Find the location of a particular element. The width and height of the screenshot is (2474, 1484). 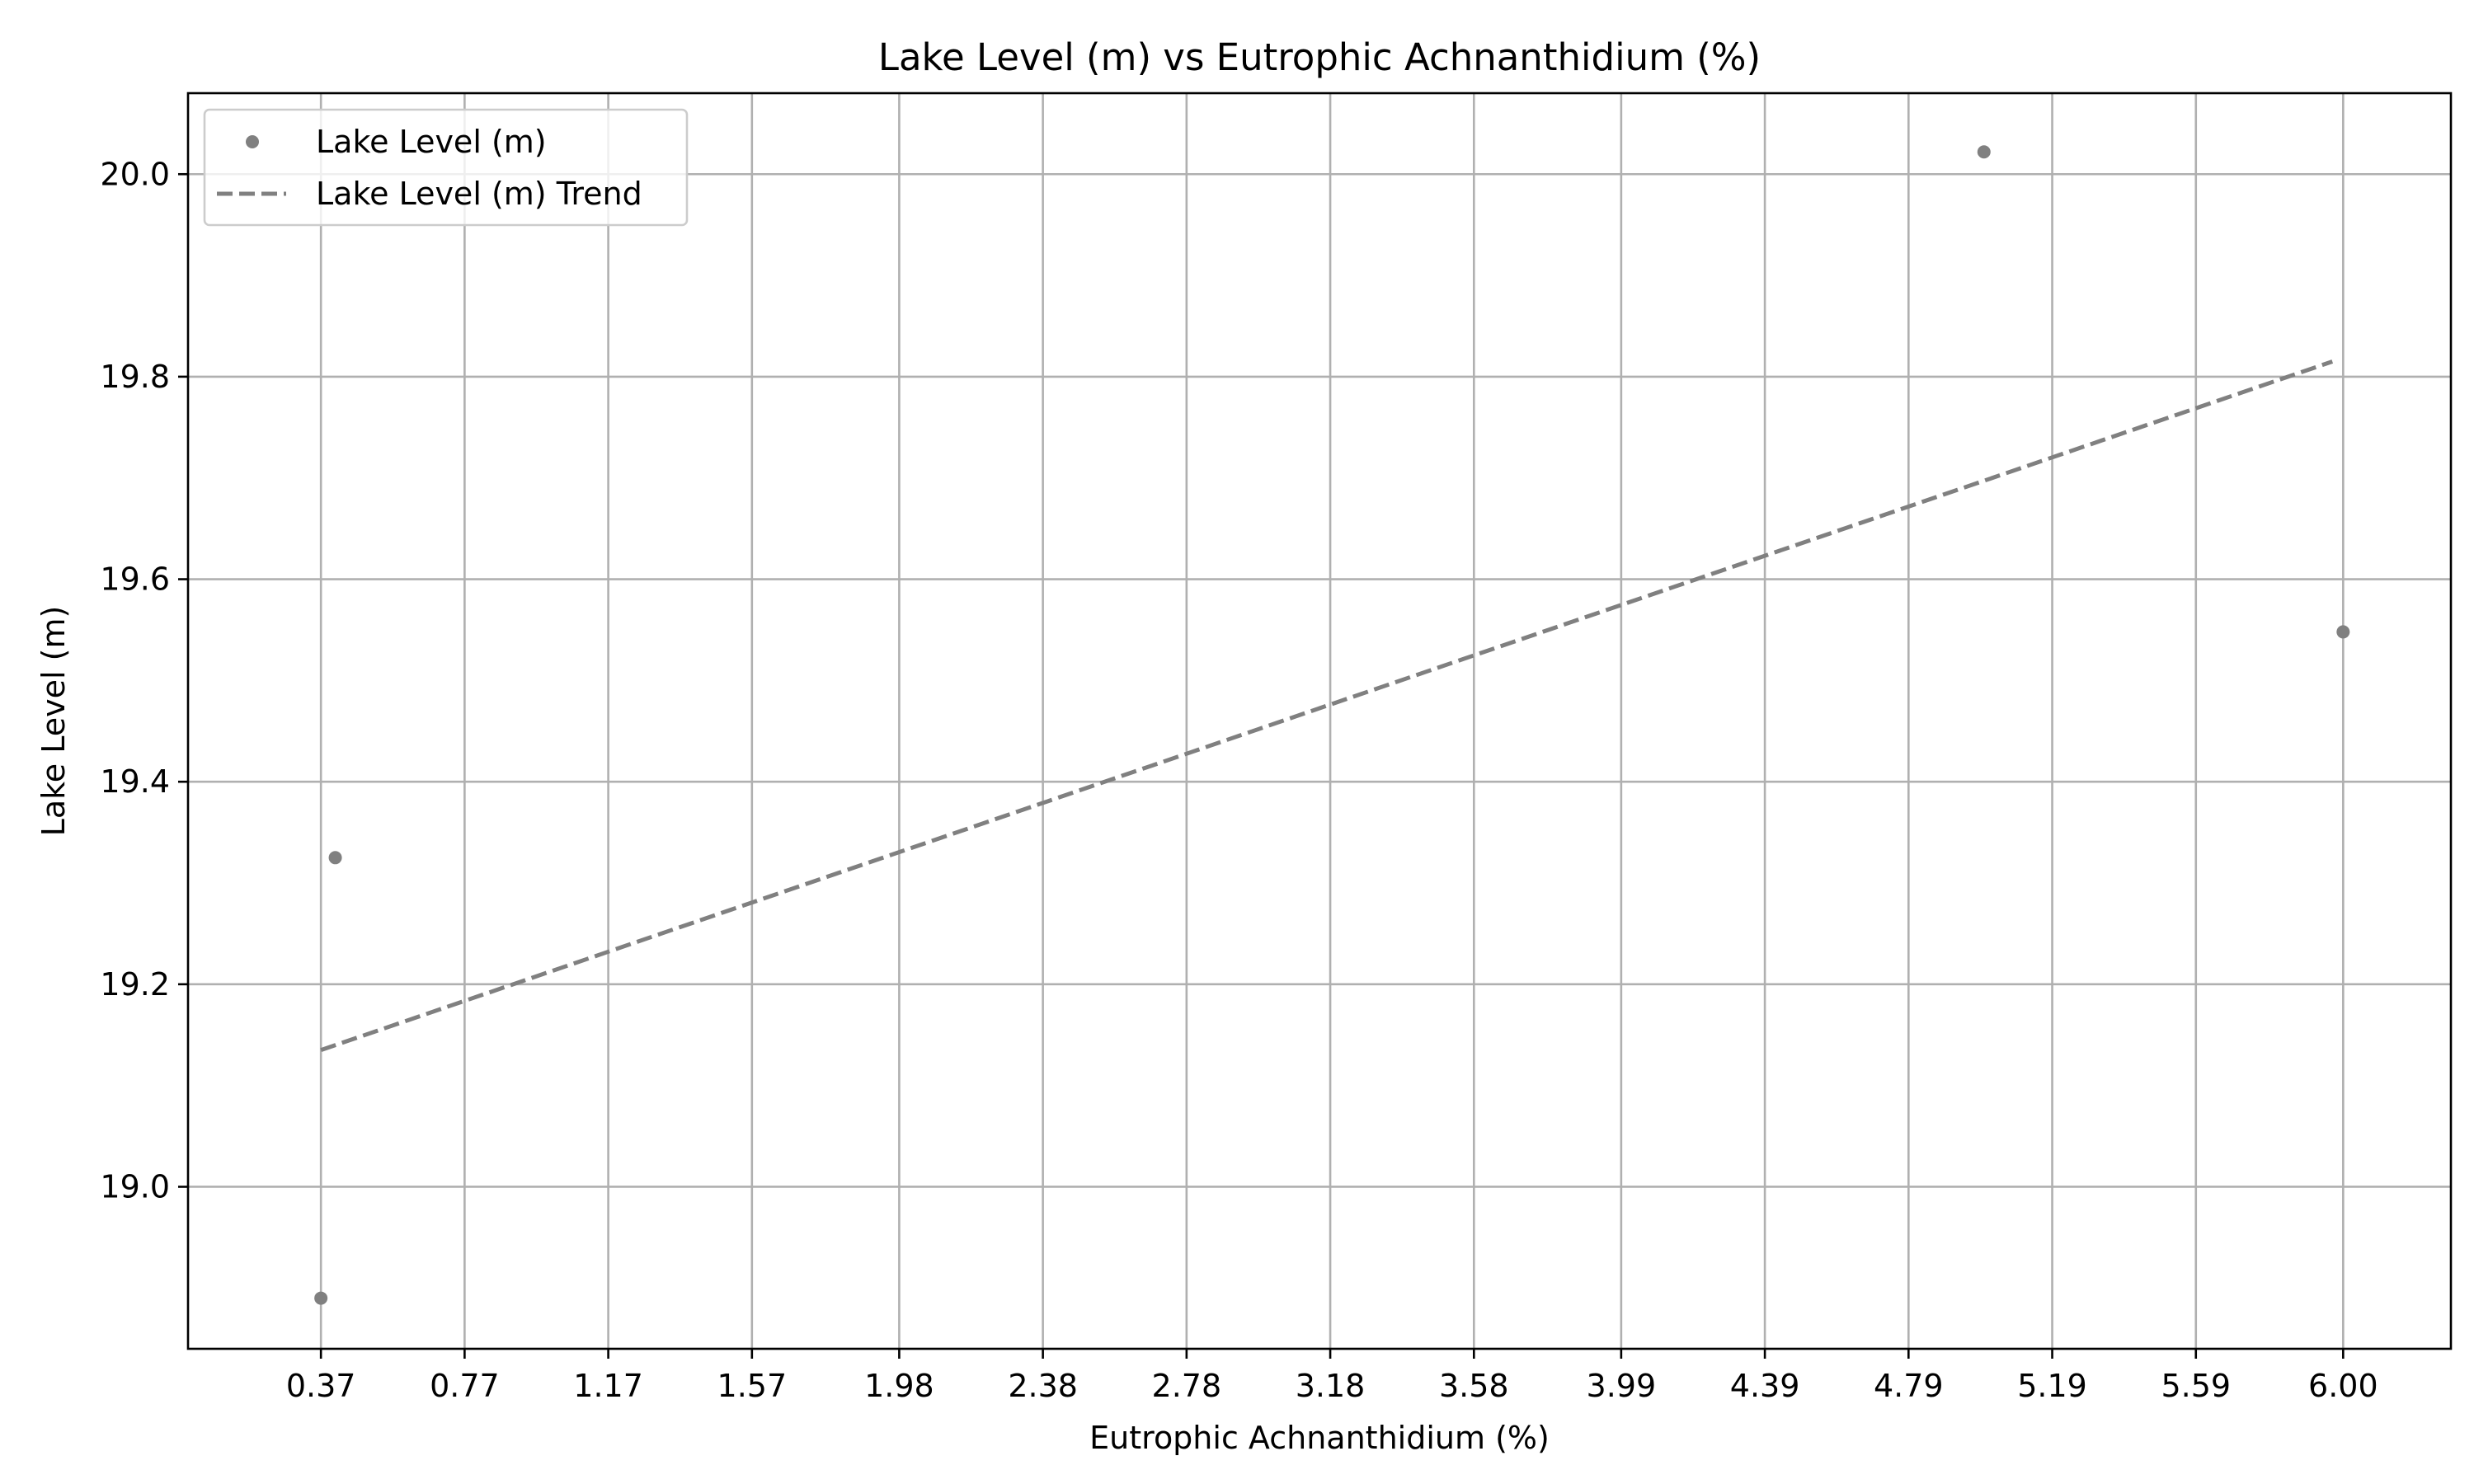

x-tick-label: 1.98 is located at coordinates (899, 1386).